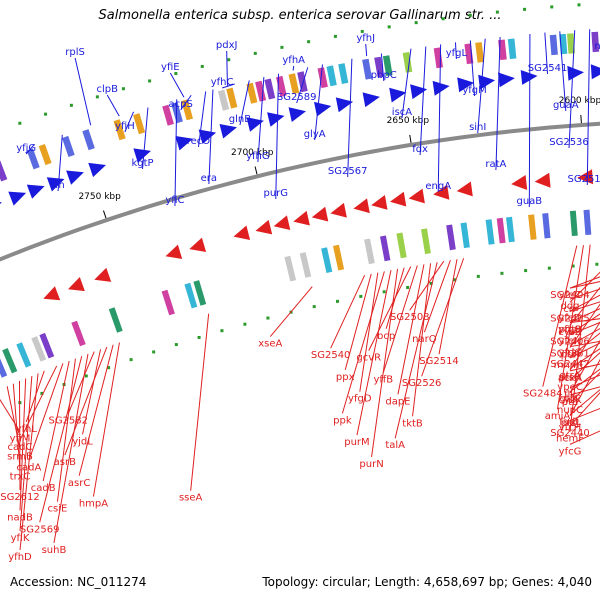 This screenshot has width=600, height=600. What do you see at coordinates (20, 497) in the screenshot?
I see `gene-label: SG2612` at bounding box center [20, 497].